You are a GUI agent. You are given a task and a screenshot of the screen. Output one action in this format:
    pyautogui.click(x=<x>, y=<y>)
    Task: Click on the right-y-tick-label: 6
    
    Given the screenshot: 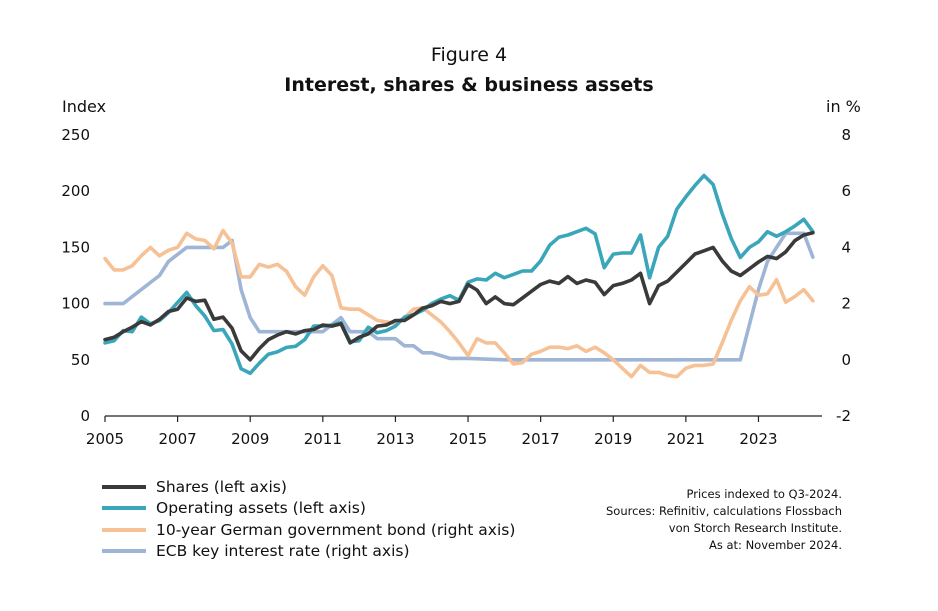 What is the action you would take?
    pyautogui.click(x=846, y=191)
    